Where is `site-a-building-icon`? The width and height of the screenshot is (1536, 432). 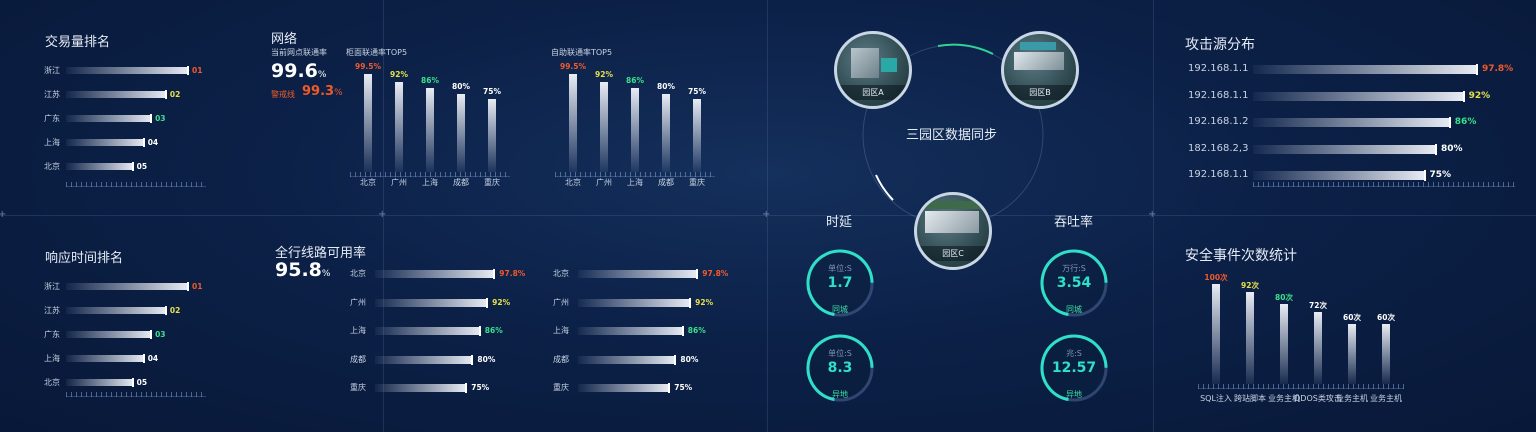 site-a-building-icon is located at coordinates (865, 63).